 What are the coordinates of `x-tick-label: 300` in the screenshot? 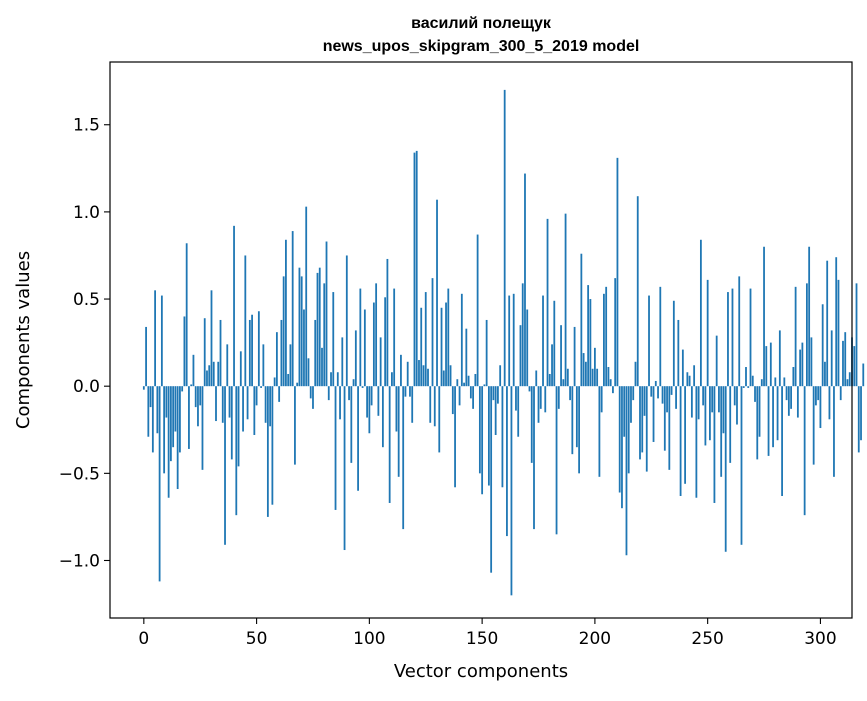 It's located at (820, 639).